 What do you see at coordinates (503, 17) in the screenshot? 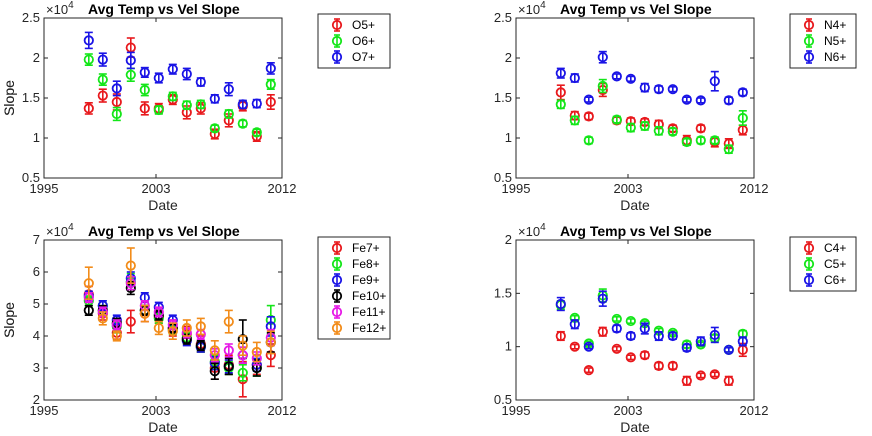
I see `y-tick-label: 2.5` at bounding box center [503, 17].